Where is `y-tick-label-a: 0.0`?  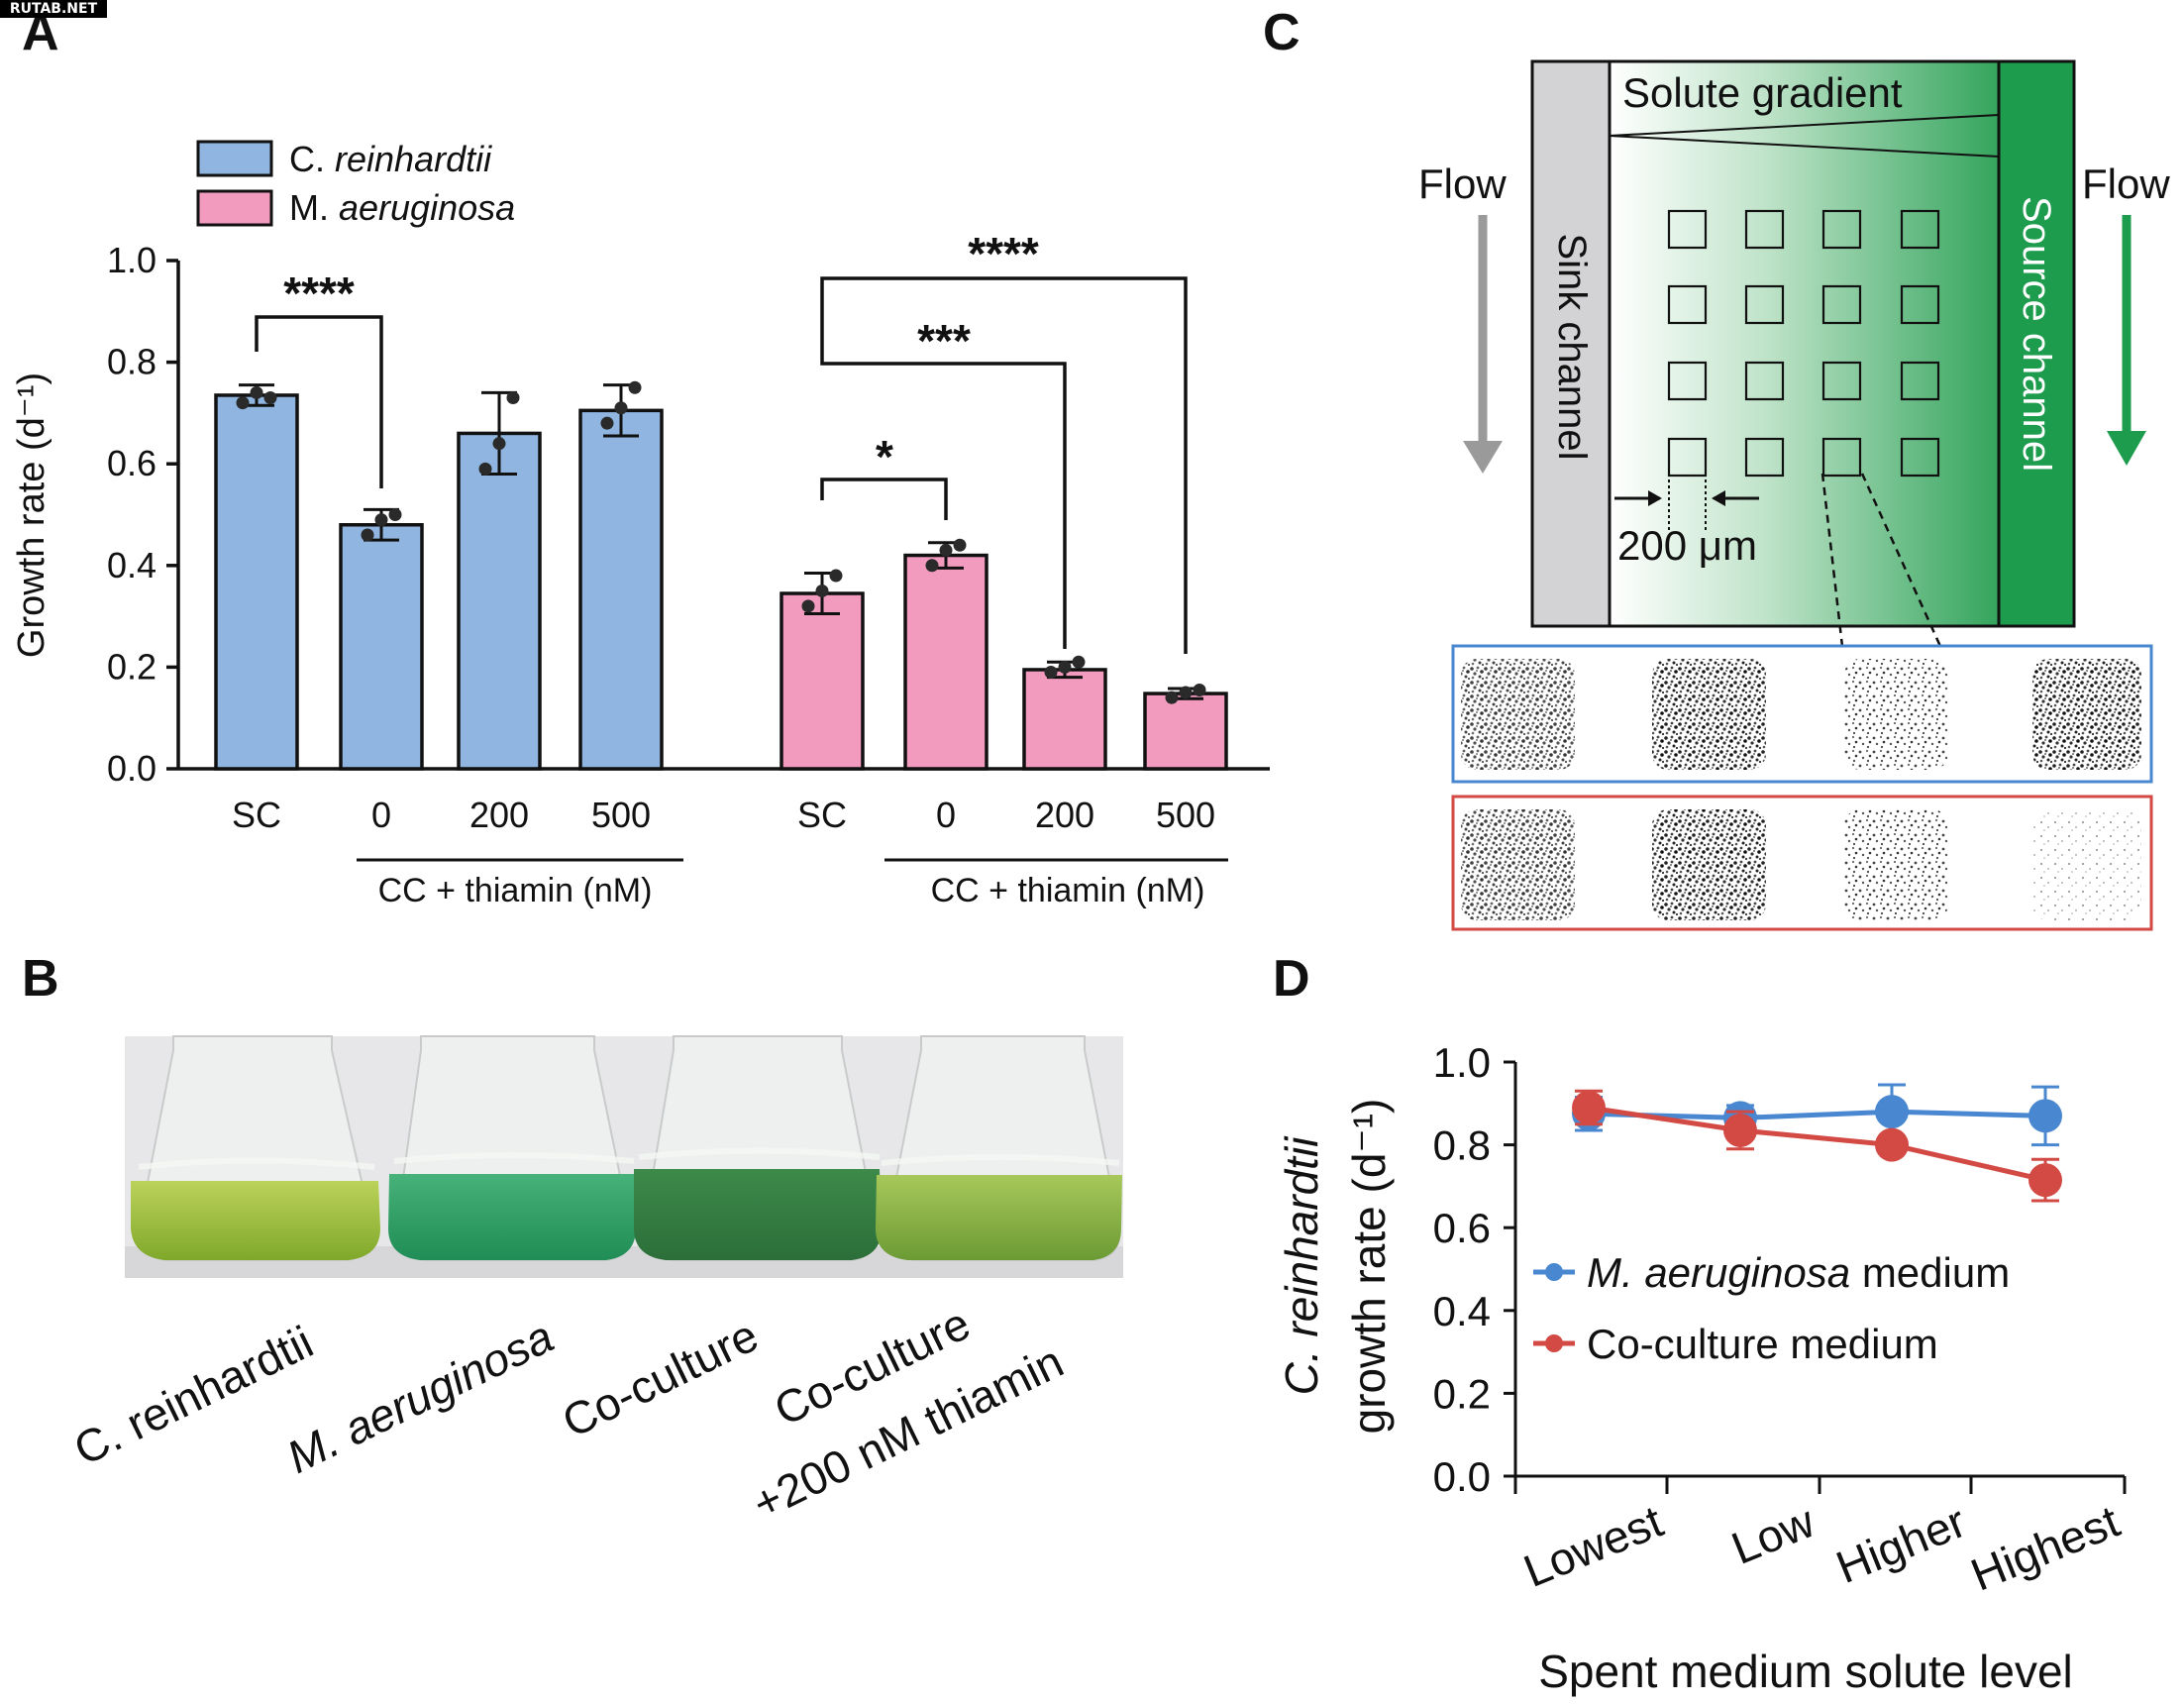
y-tick-label-a: 0.0 is located at coordinates (131, 768).